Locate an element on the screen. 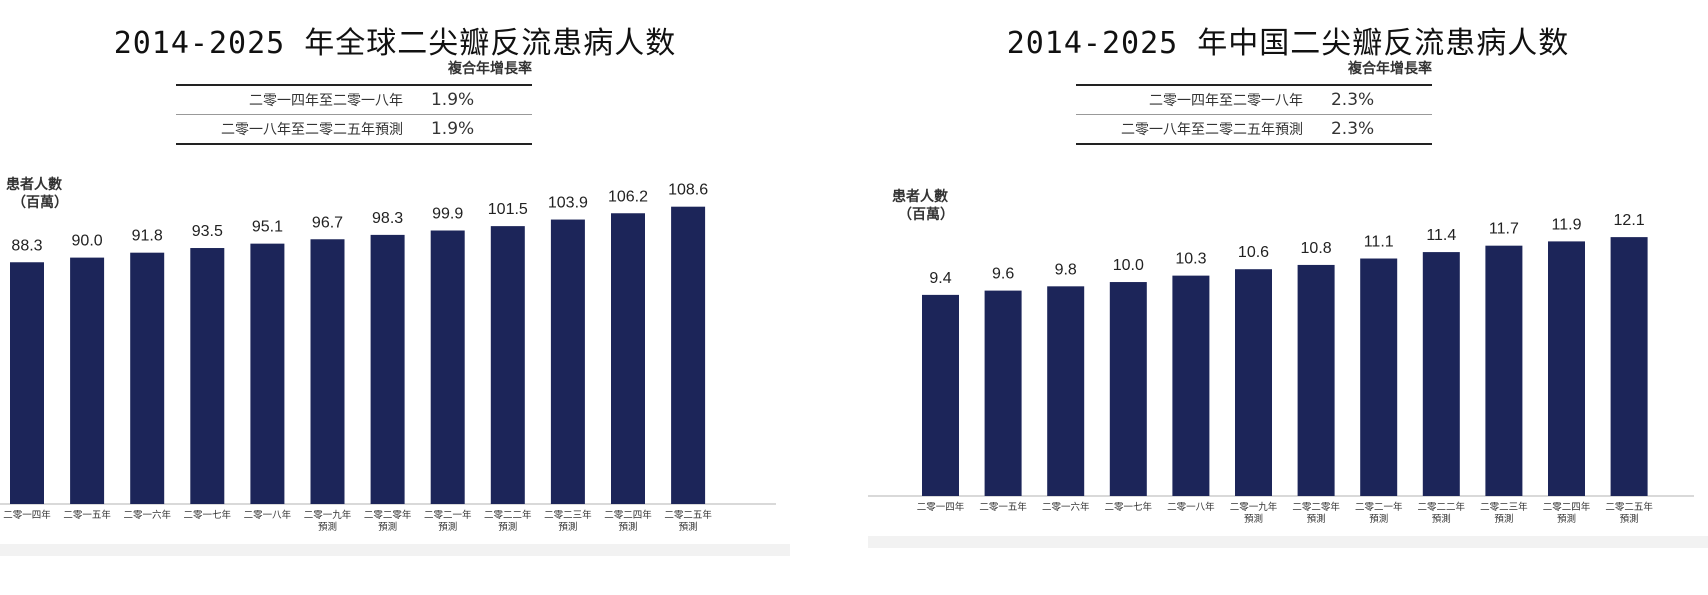 Image resolution: width=1708 pixels, height=595 pixels. data-label: 93.5 is located at coordinates (207, 231).